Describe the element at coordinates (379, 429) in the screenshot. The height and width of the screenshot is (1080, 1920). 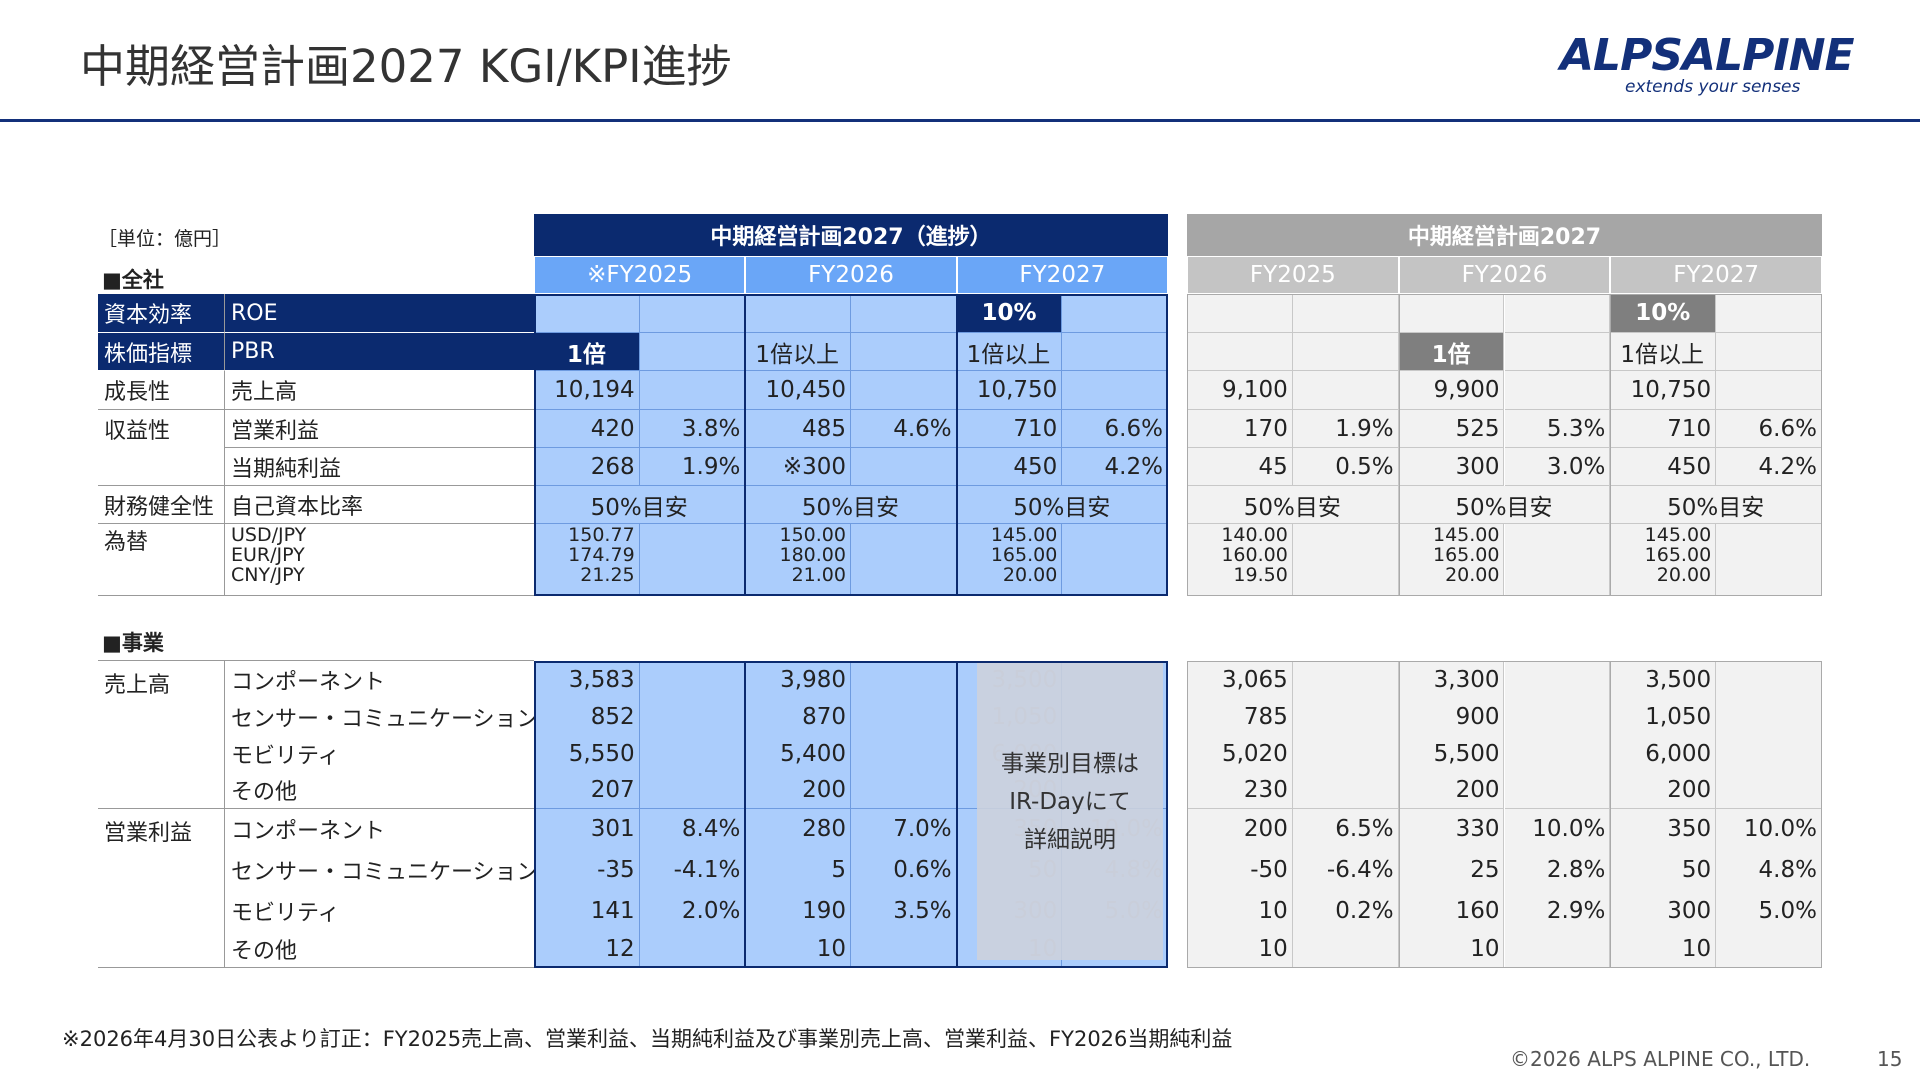
I see `item-label: 営業利益` at that location.